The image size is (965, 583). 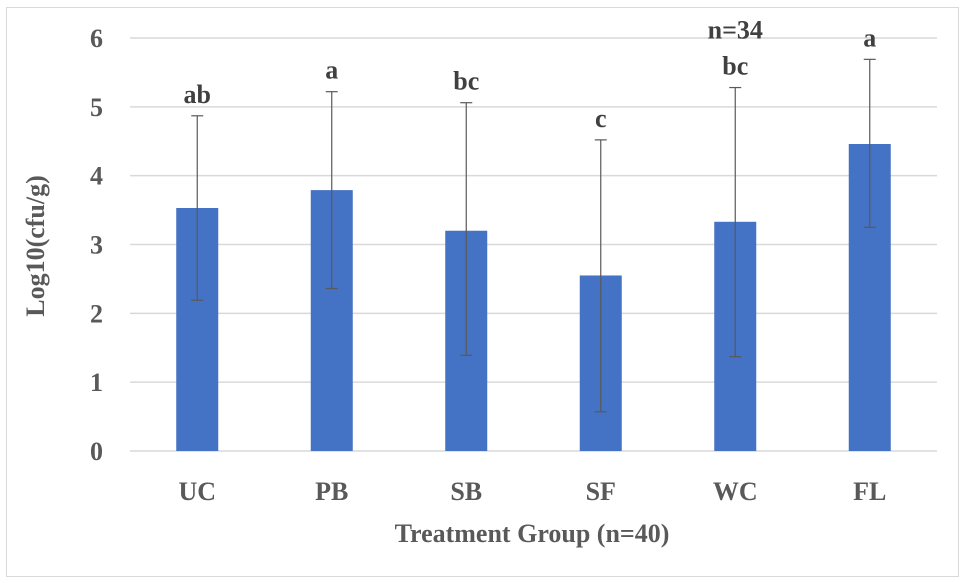 I want to click on y-axis-ticks: 0 1 2 3 4 5 6, so click(x=96, y=245).